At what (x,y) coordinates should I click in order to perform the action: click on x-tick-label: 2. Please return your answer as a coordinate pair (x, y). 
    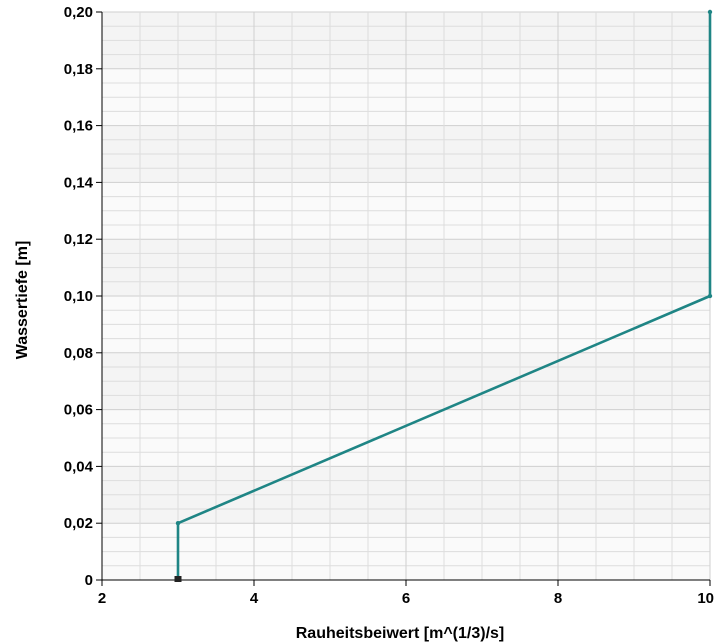
    Looking at the image, I should click on (102, 598).